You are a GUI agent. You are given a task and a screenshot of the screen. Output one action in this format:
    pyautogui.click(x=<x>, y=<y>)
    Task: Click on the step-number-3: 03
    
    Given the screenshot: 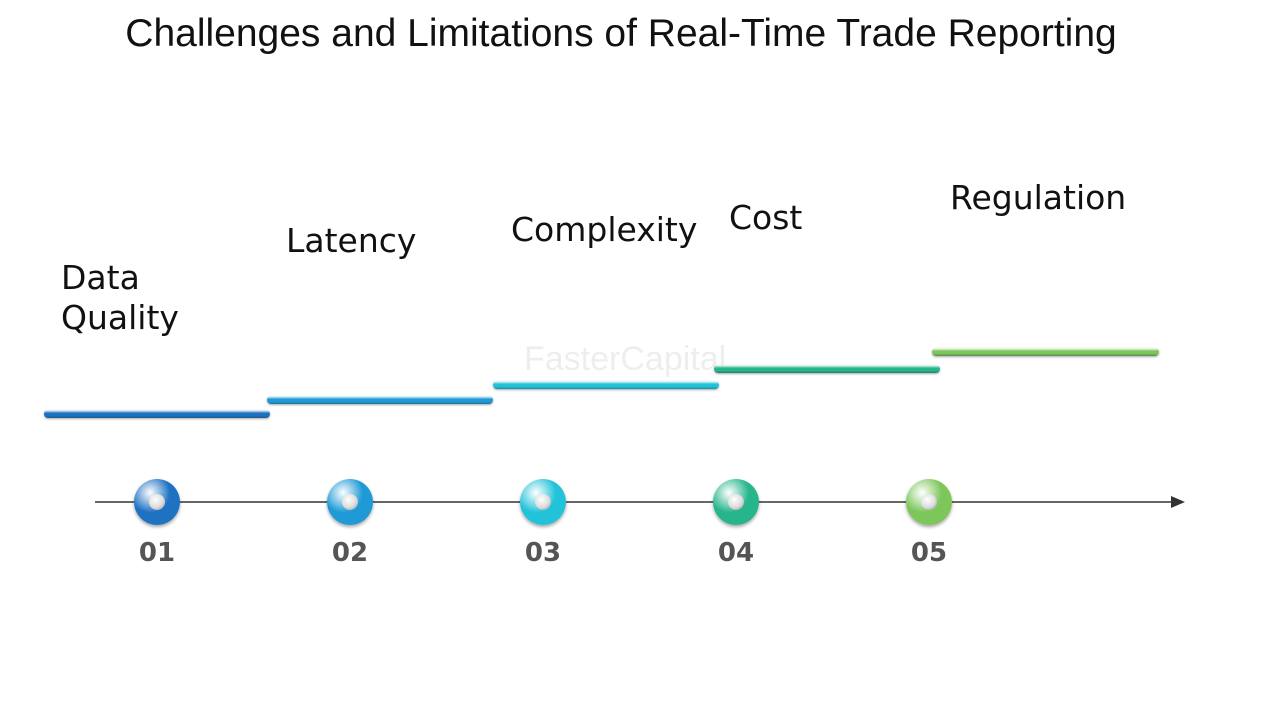 What is the action you would take?
    pyautogui.click(x=543, y=553)
    